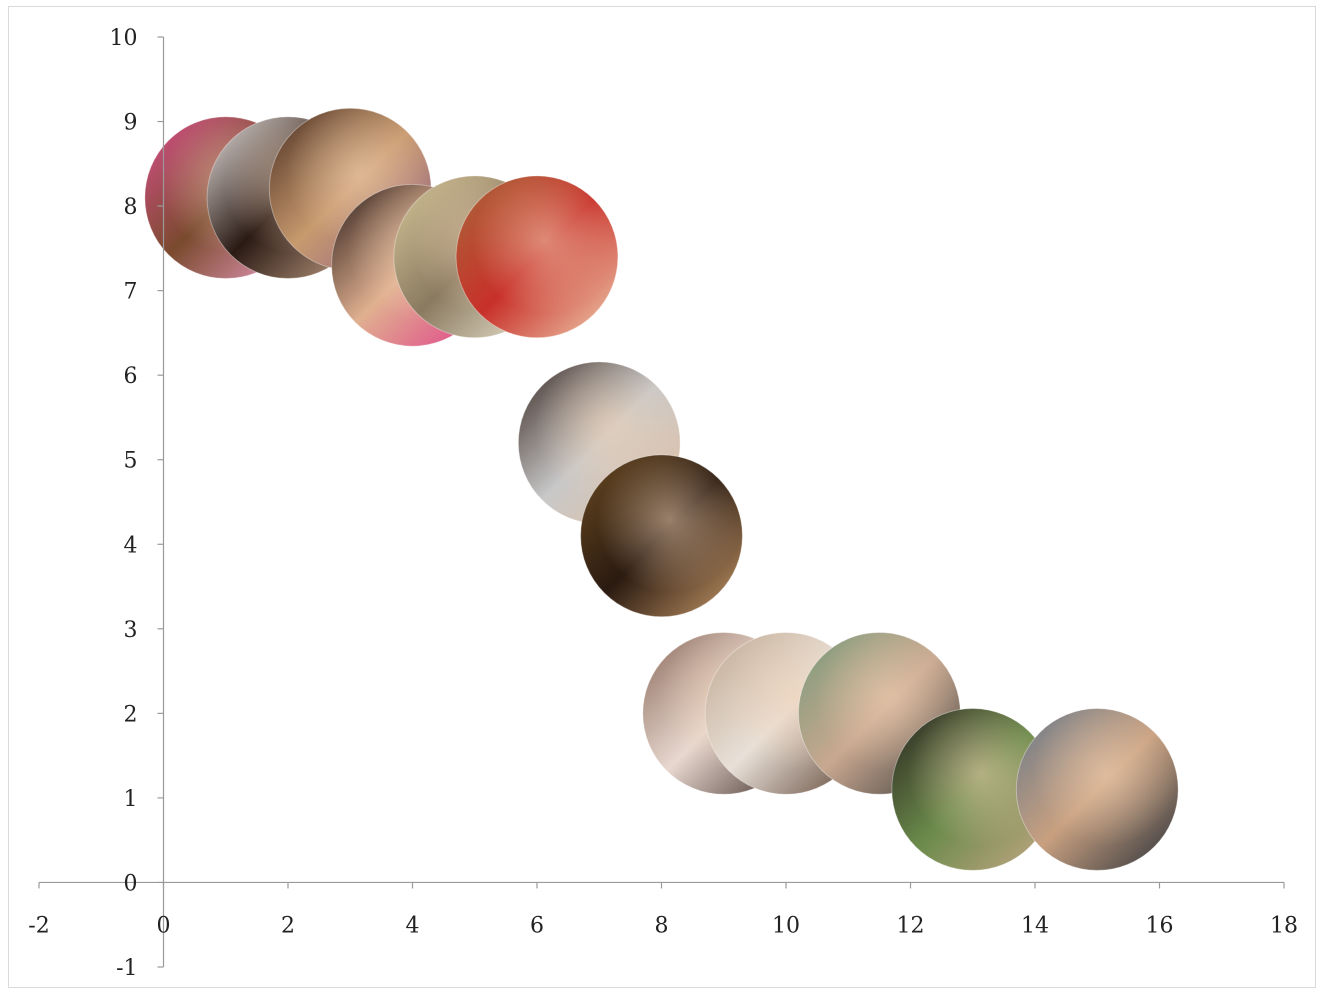 The height and width of the screenshot is (994, 1324). Describe the element at coordinates (124, 38) in the screenshot. I see `y-tick-label: 10` at that location.